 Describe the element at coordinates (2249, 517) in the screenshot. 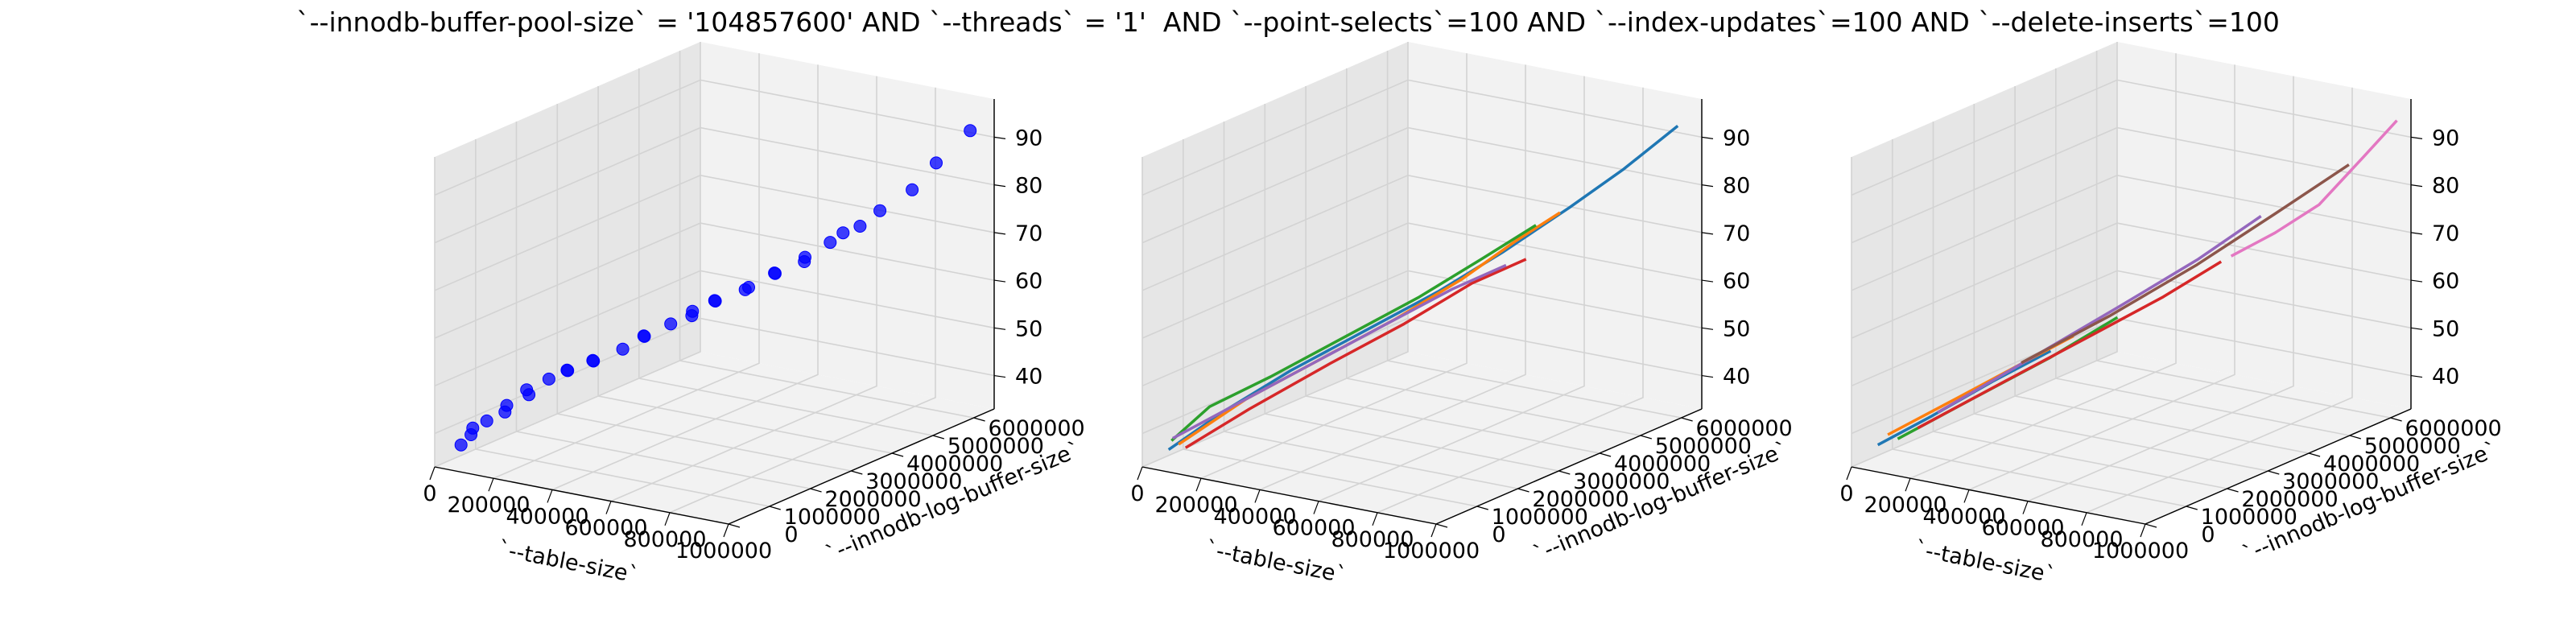

I see `y-tick-label: 1000000` at that location.